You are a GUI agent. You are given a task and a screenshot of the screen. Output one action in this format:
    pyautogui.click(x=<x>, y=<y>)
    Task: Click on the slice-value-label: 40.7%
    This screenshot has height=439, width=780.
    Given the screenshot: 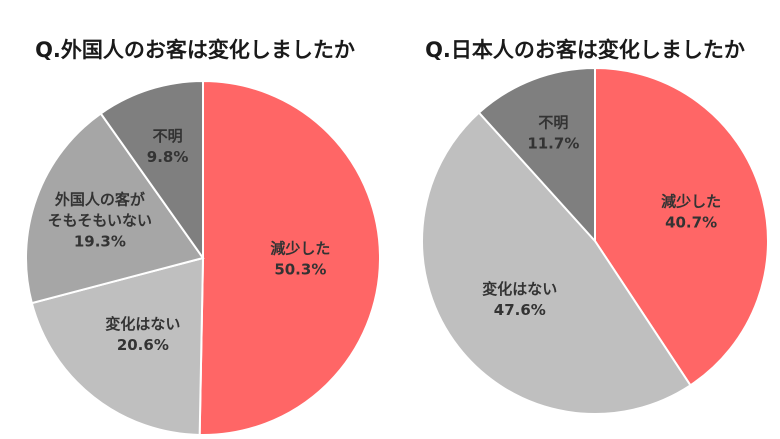 What is the action you would take?
    pyautogui.click(x=691, y=223)
    